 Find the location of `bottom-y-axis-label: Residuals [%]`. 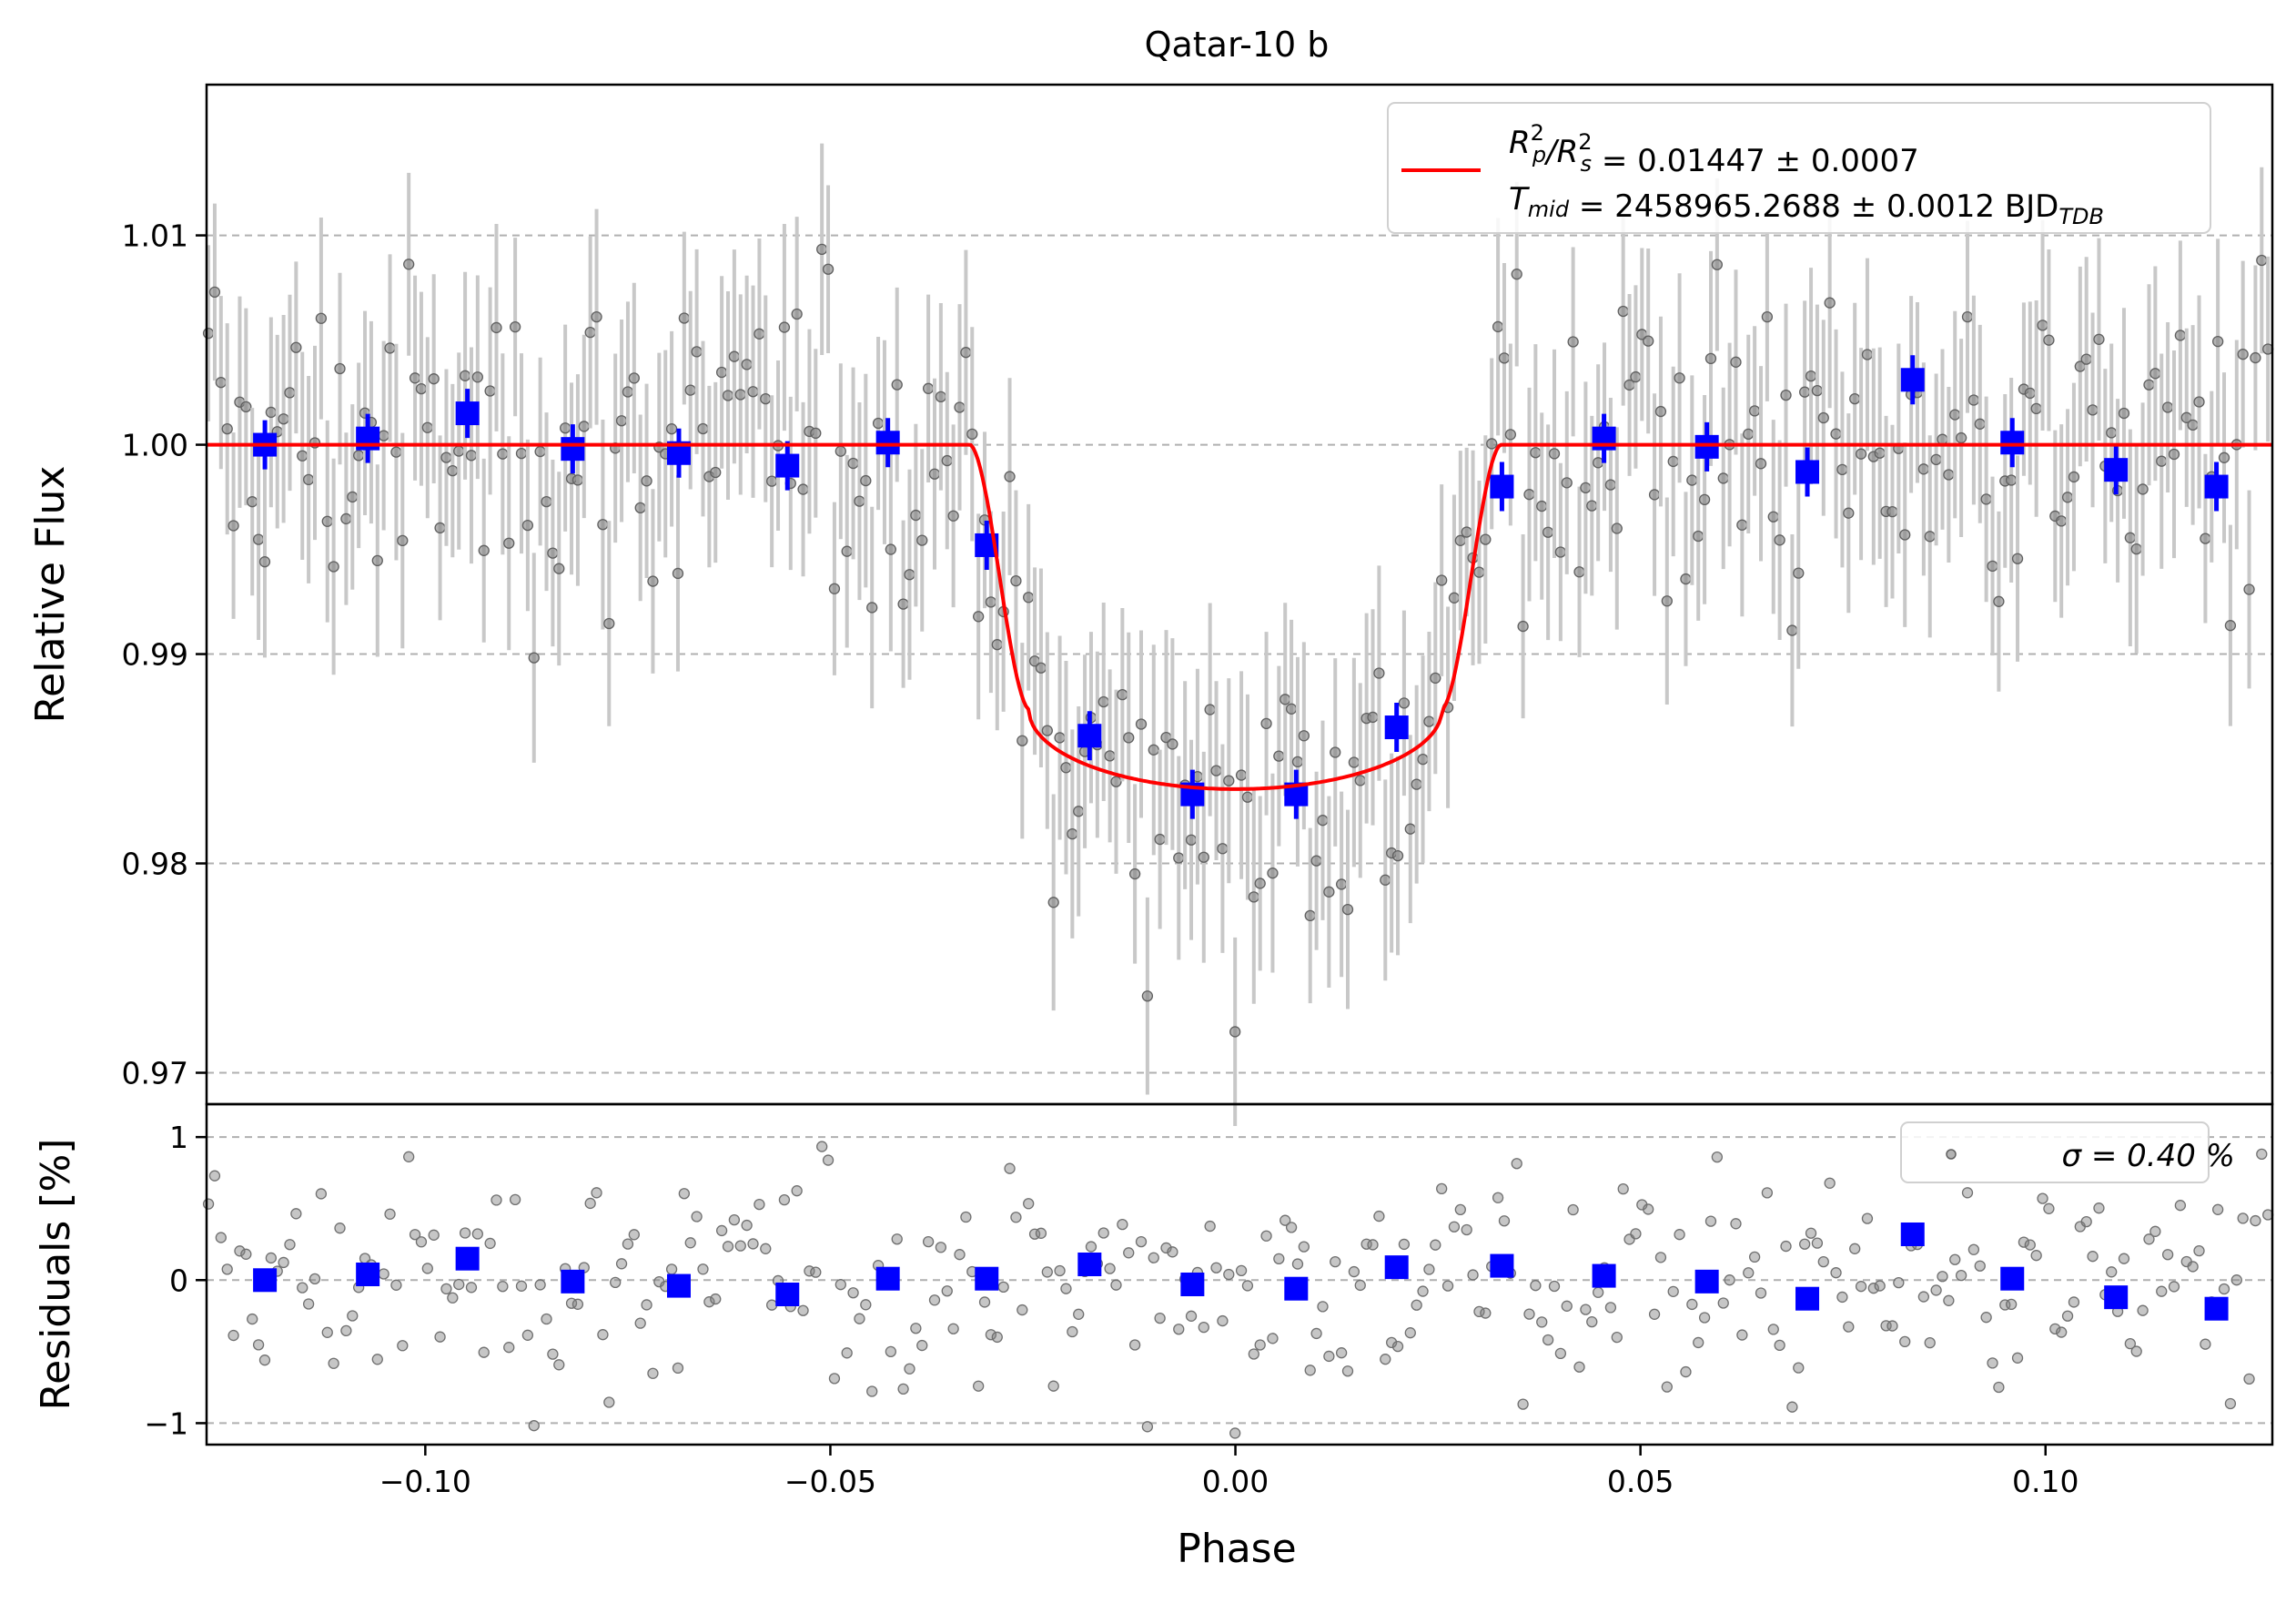

bottom-y-axis-label: Residuals [%] is located at coordinates (56, 1275).